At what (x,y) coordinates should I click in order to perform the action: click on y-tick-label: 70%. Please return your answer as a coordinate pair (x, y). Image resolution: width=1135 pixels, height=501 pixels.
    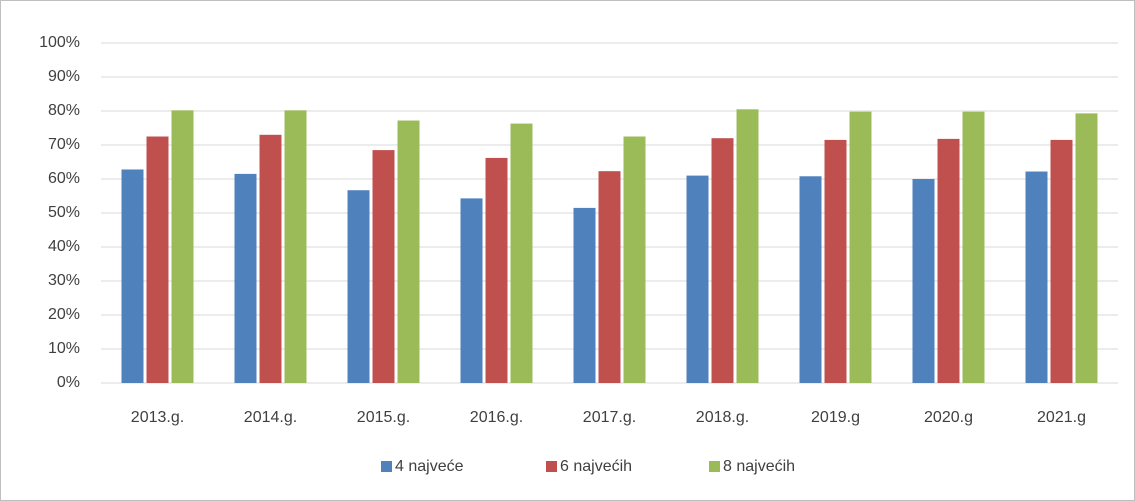
    Looking at the image, I should click on (64, 144).